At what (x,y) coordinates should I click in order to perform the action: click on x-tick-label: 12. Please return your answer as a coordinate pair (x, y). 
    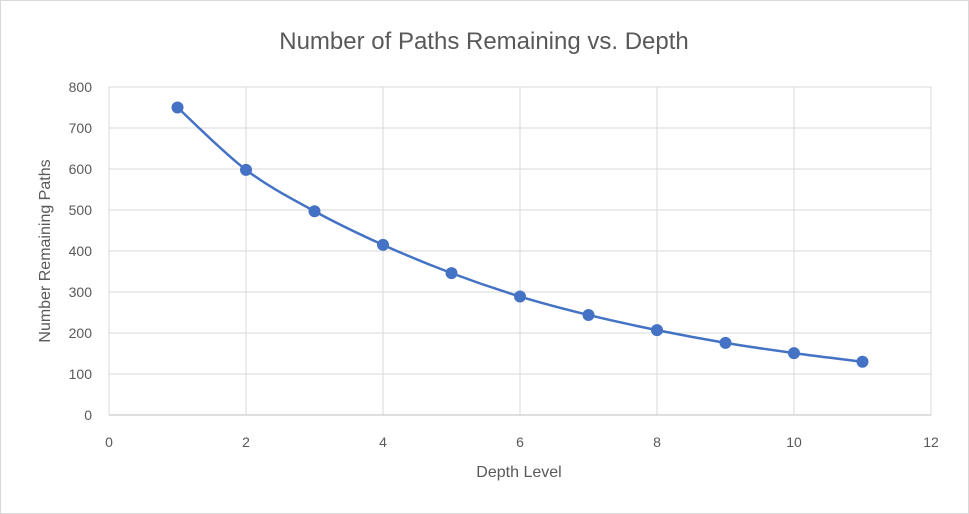
    Looking at the image, I should click on (931, 442).